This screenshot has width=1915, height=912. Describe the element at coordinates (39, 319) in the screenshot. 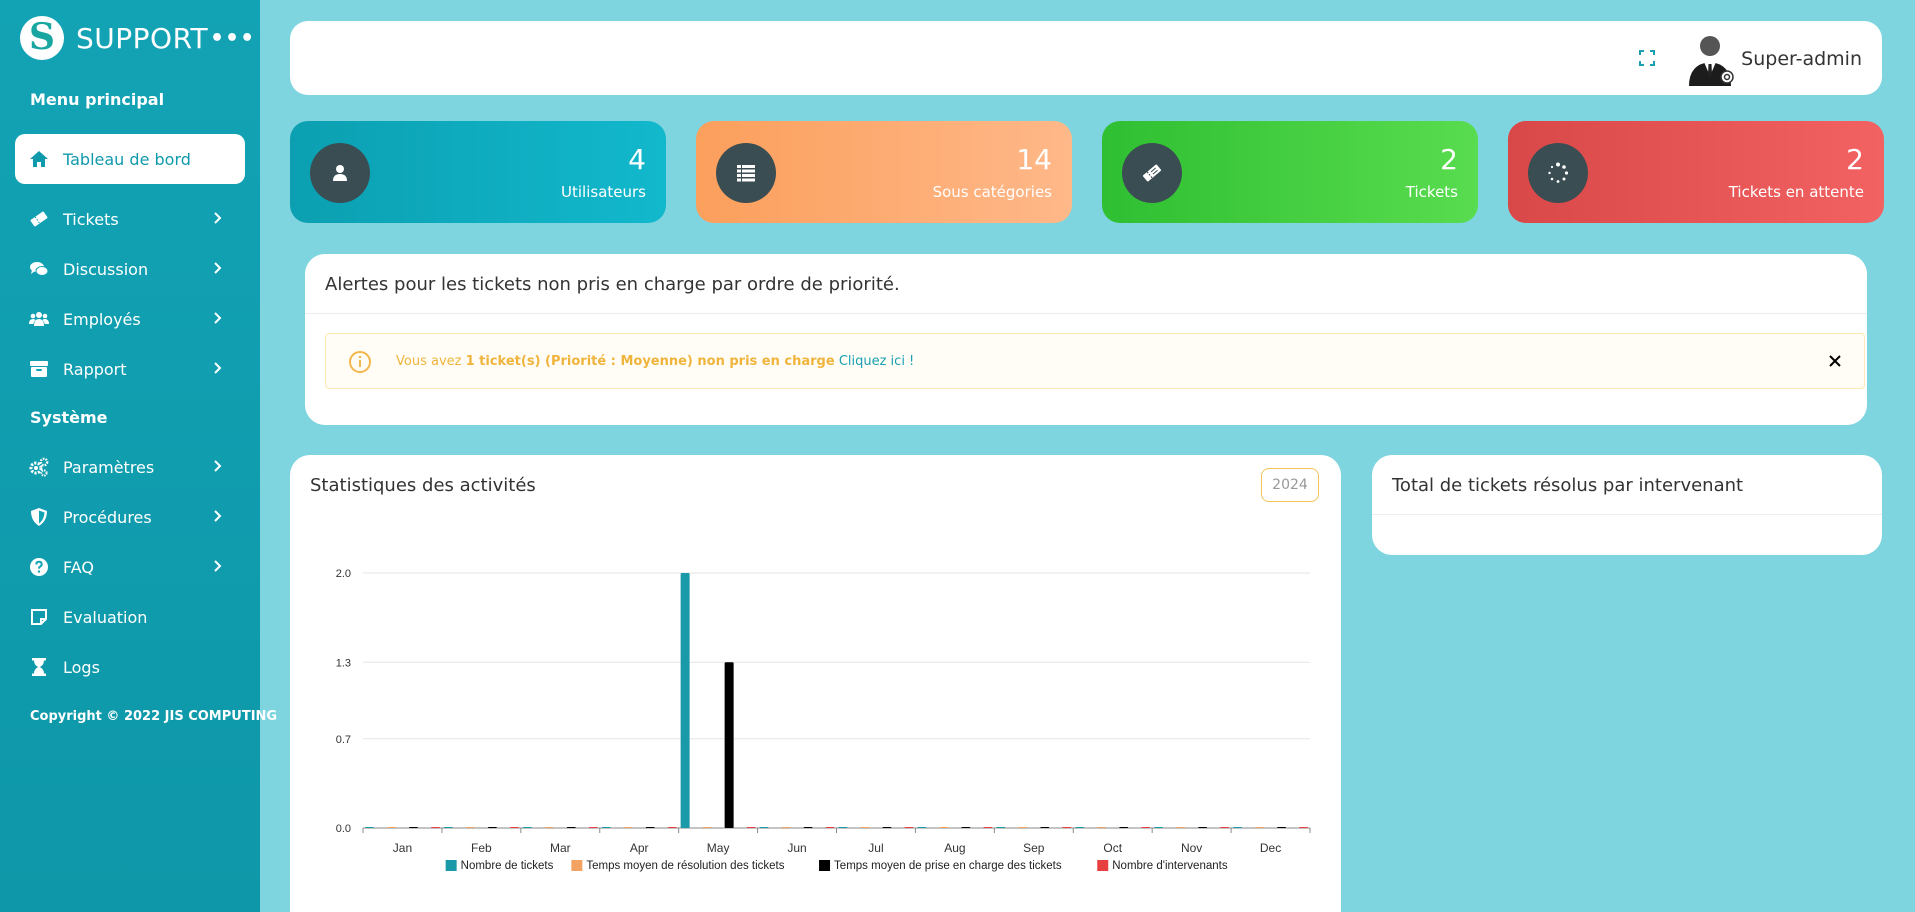

I see `users-icon` at that location.